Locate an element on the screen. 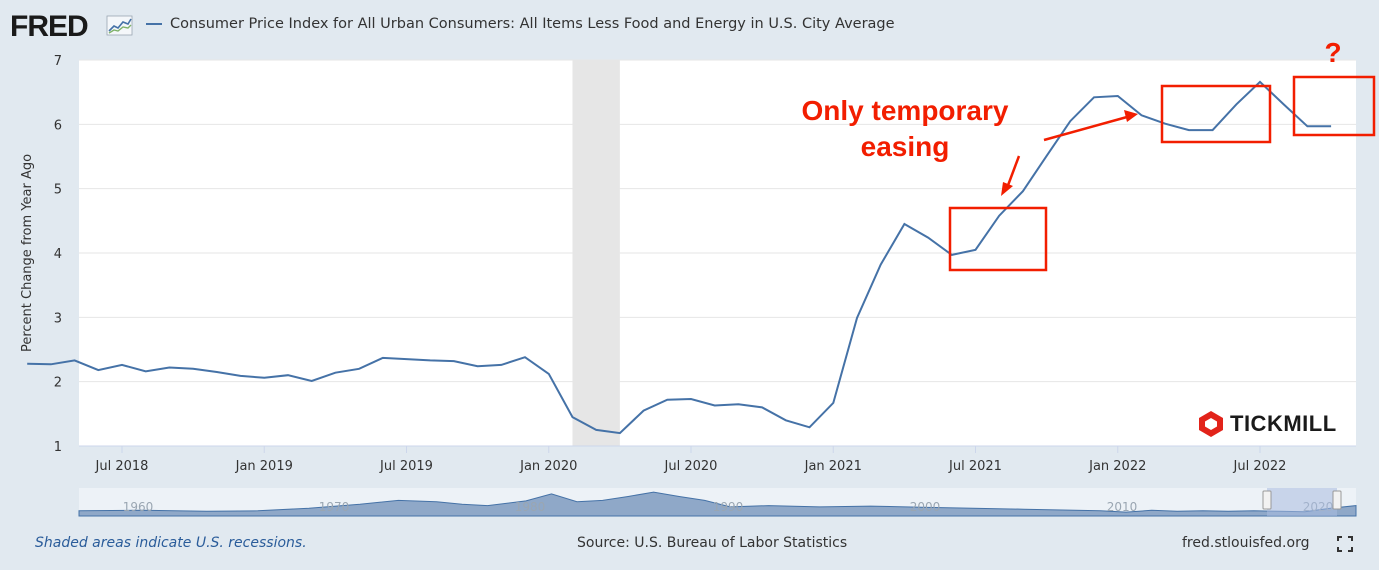  navigator-labels: 1960197019801990200020102020 is located at coordinates (728, 507).